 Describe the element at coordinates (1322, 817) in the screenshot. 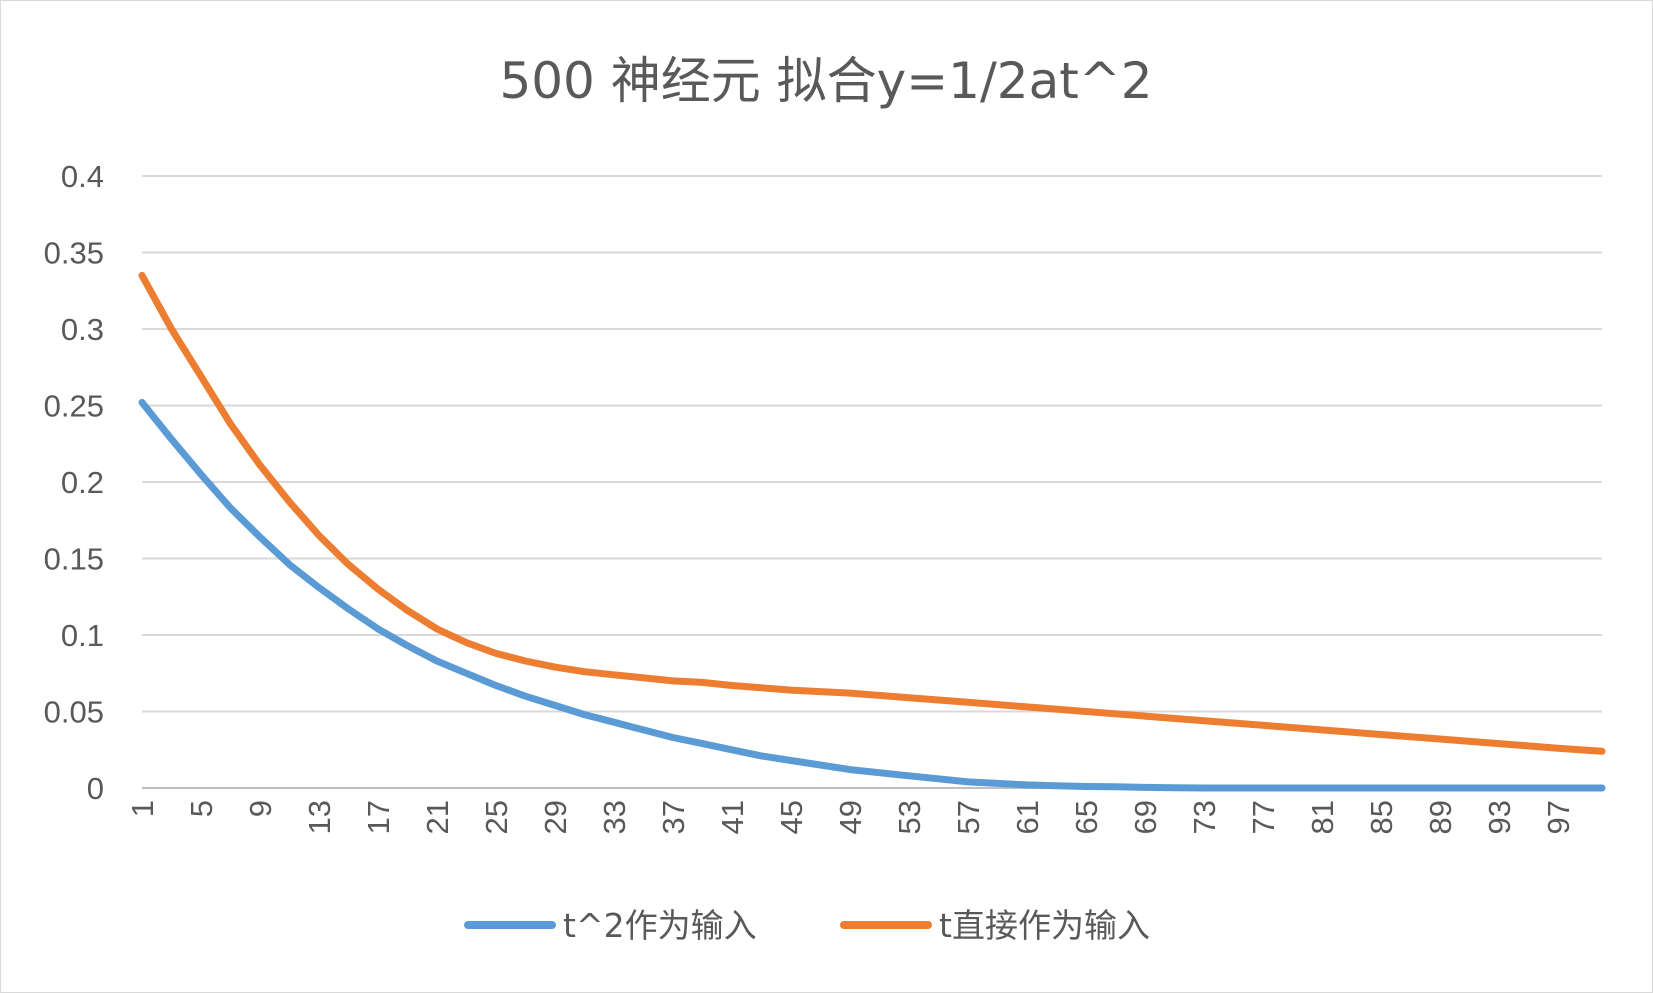

I see `x-tick-label: 81` at that location.